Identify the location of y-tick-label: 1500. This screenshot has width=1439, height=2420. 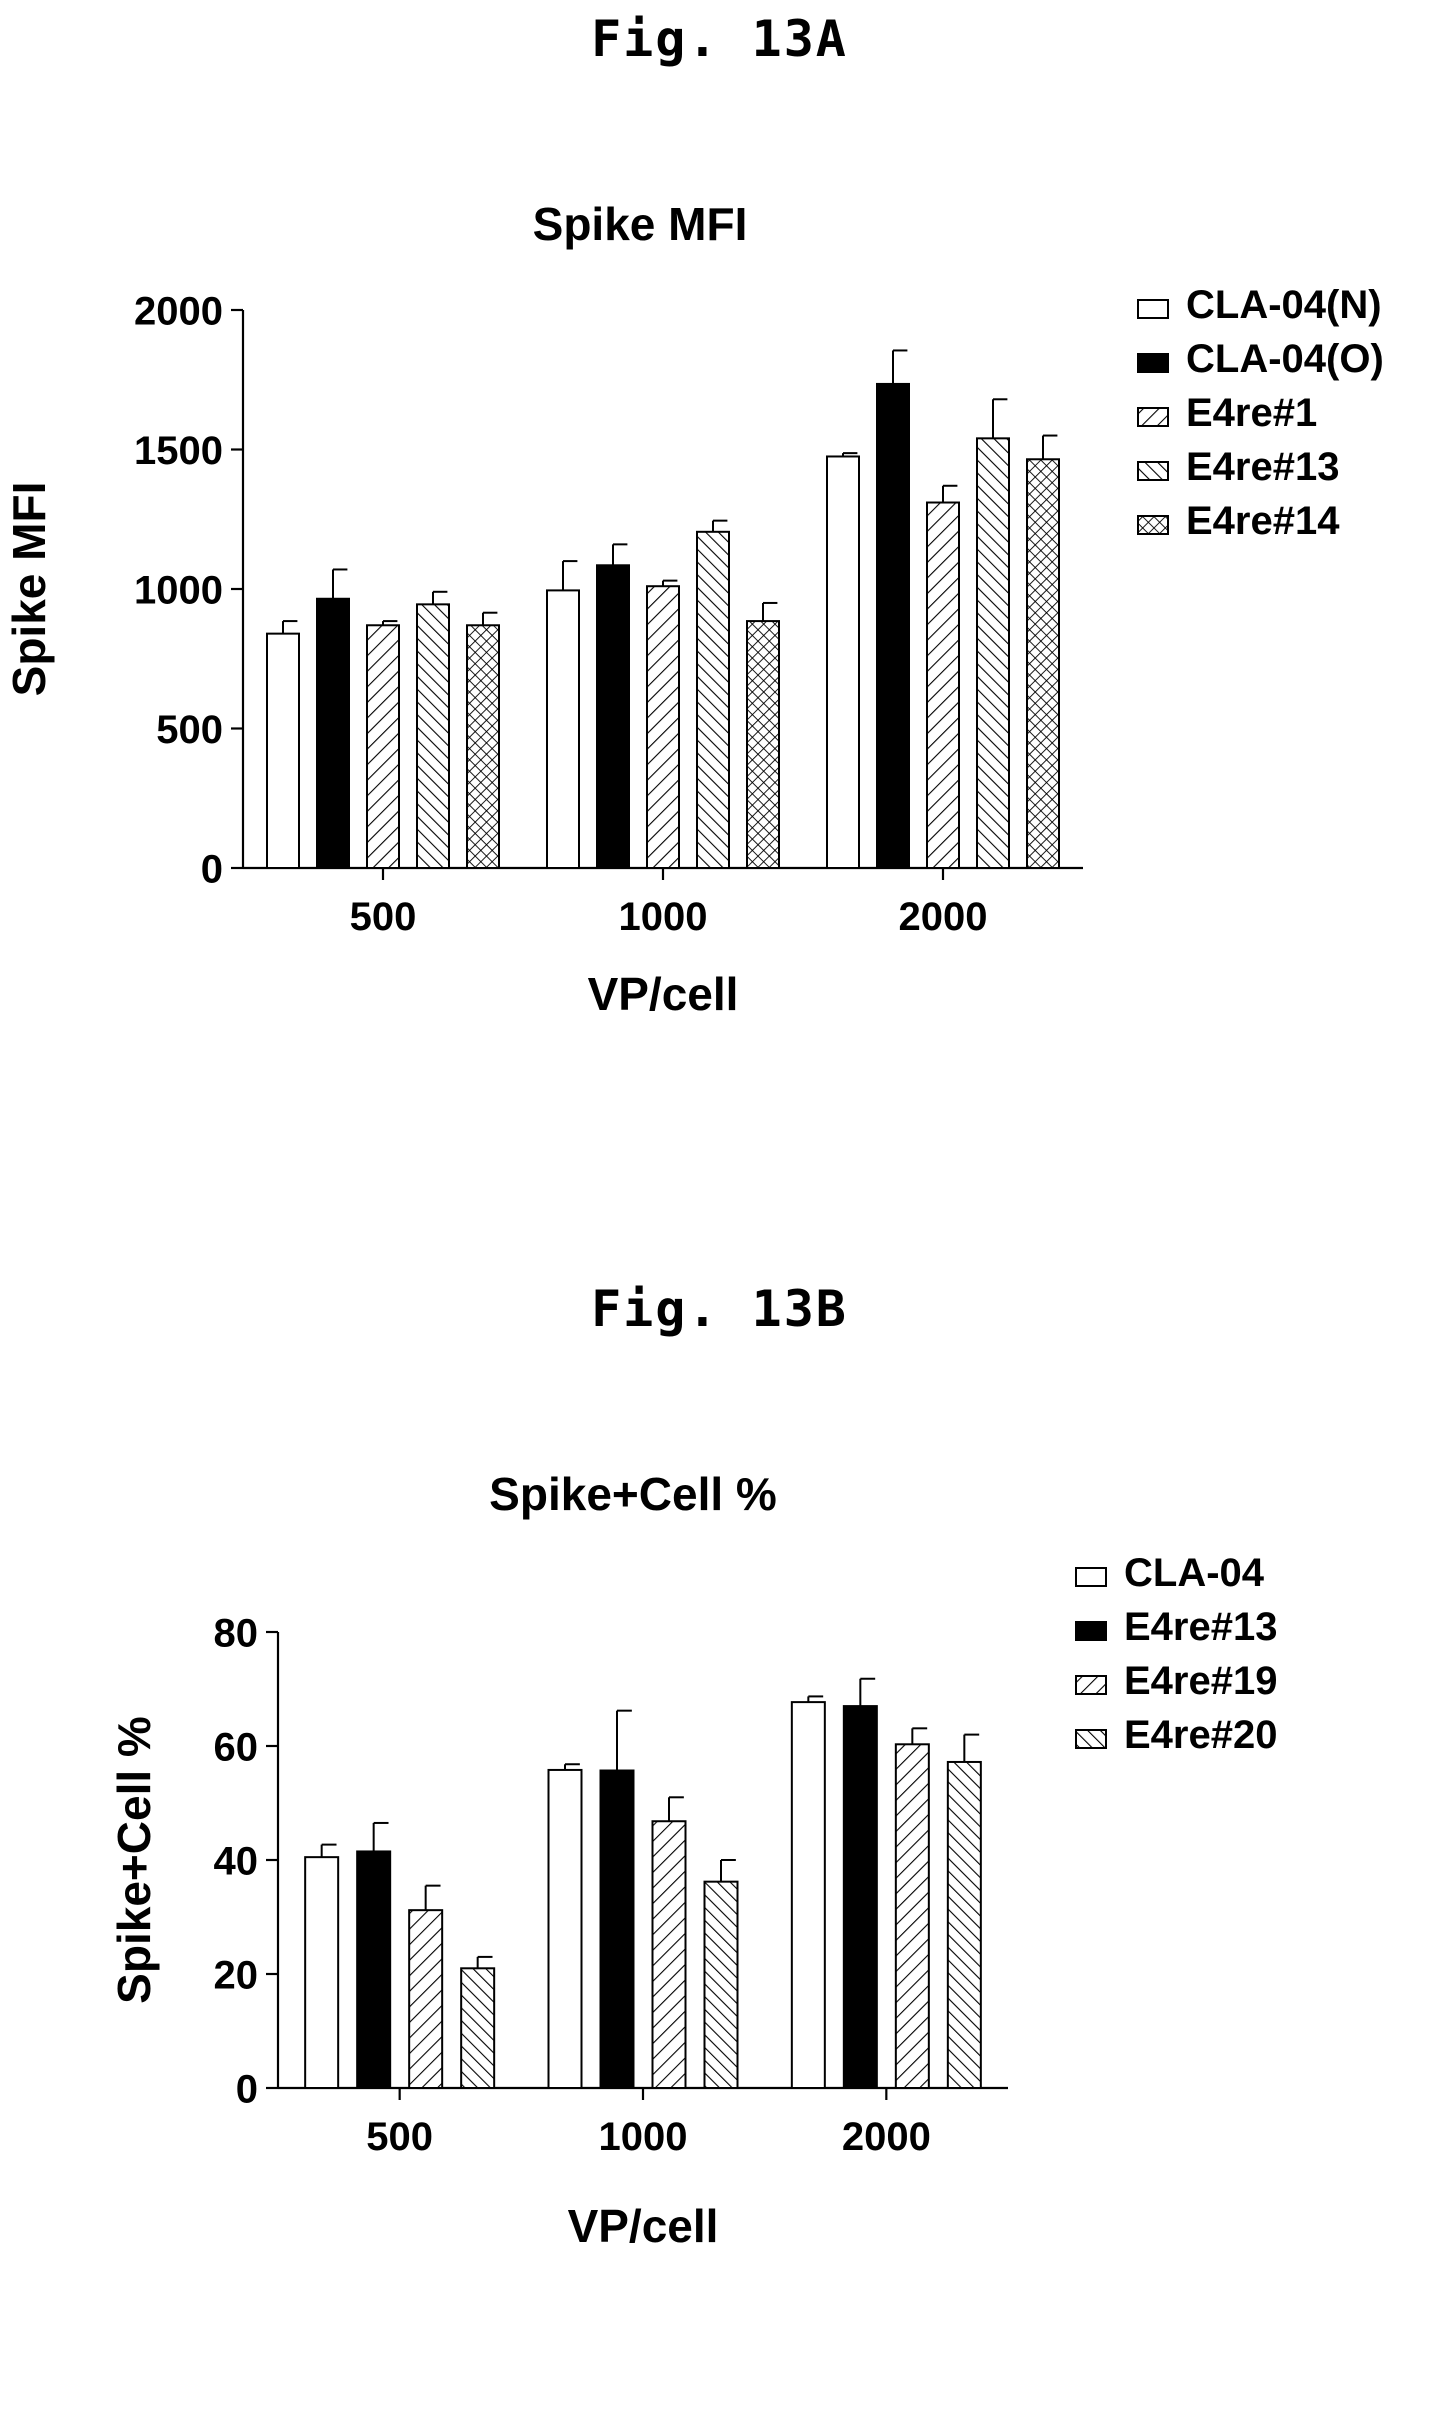
(178, 451).